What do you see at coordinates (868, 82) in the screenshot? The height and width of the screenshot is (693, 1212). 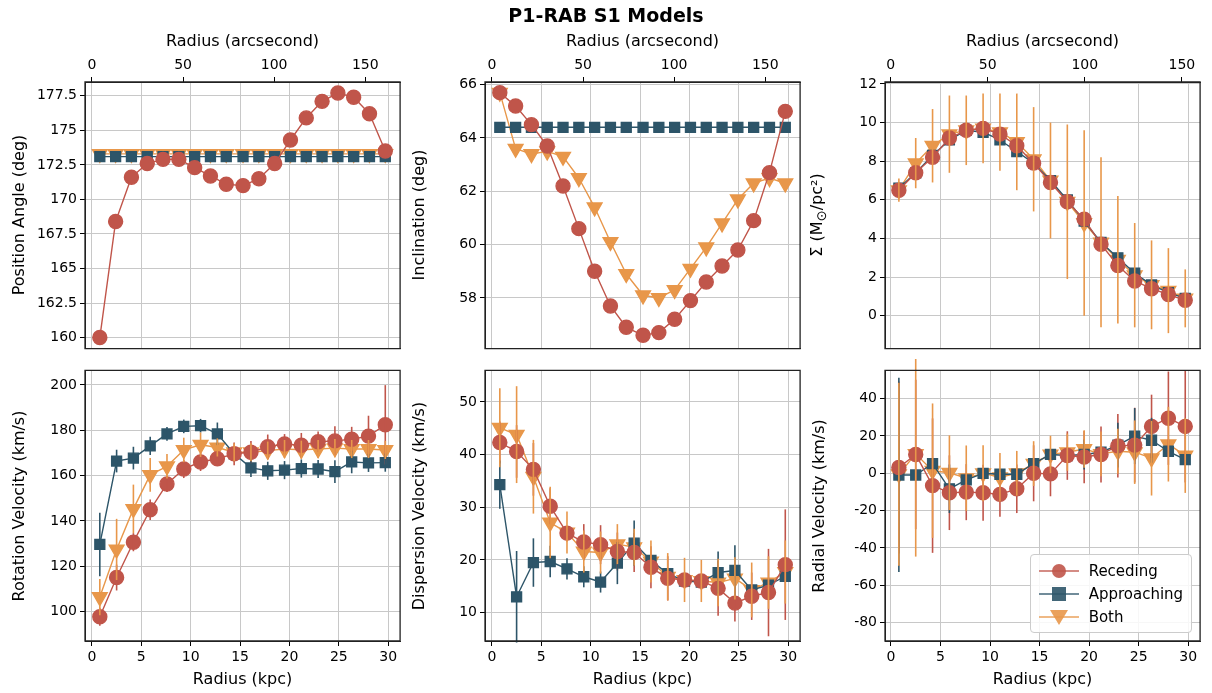 I see `y-tick-label: 12` at bounding box center [868, 82].